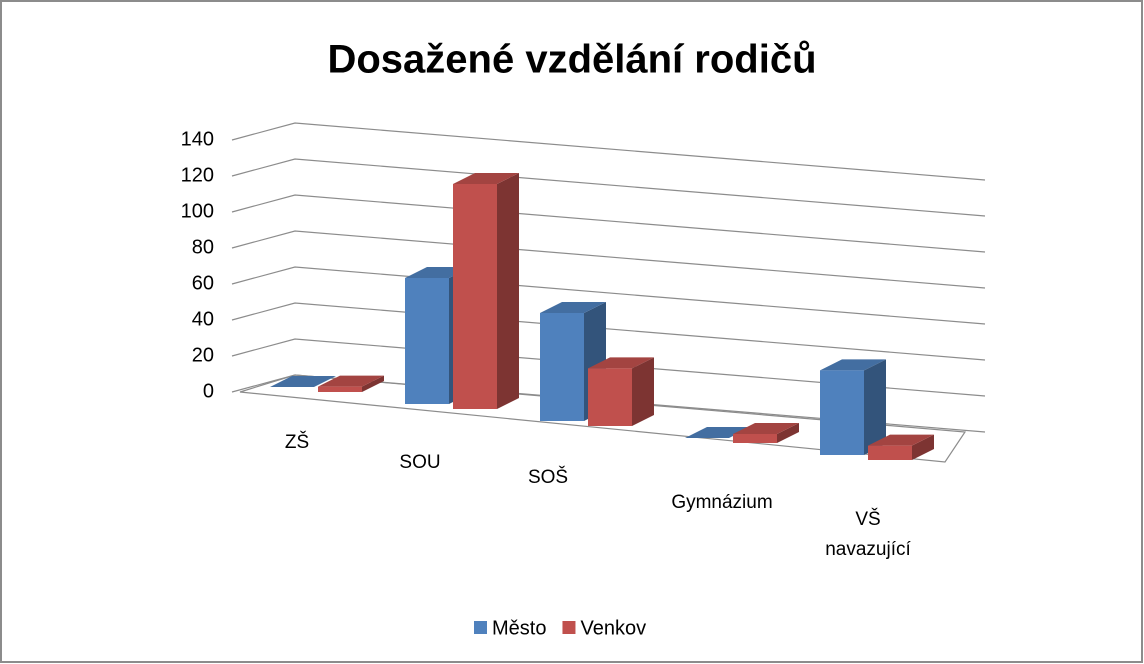 Image resolution: width=1144 pixels, height=664 pixels. Describe the element at coordinates (571, 60) in the screenshot. I see `chart-title: Dosažené vzdělání rodičů` at that location.